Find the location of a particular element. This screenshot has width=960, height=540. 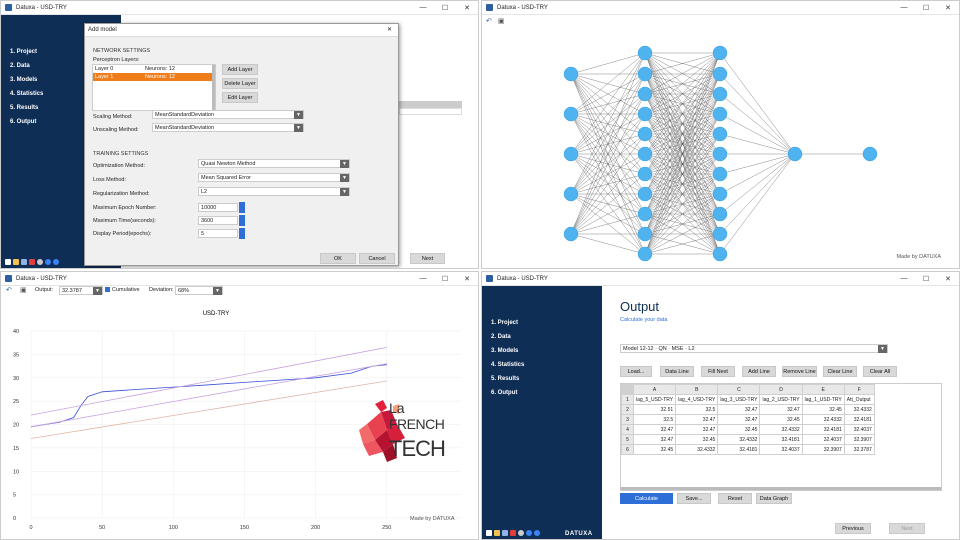

horizontal-scrollbar is located at coordinates (781, 488).